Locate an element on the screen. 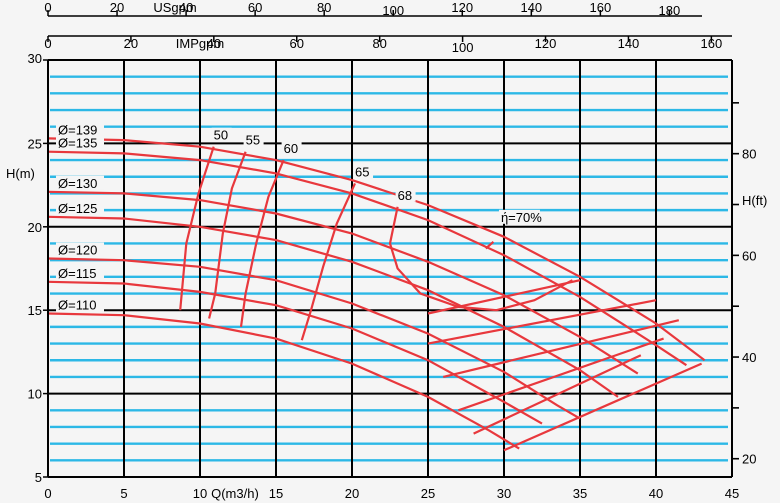  impgpm-tick-label: 140 is located at coordinates (629, 43).